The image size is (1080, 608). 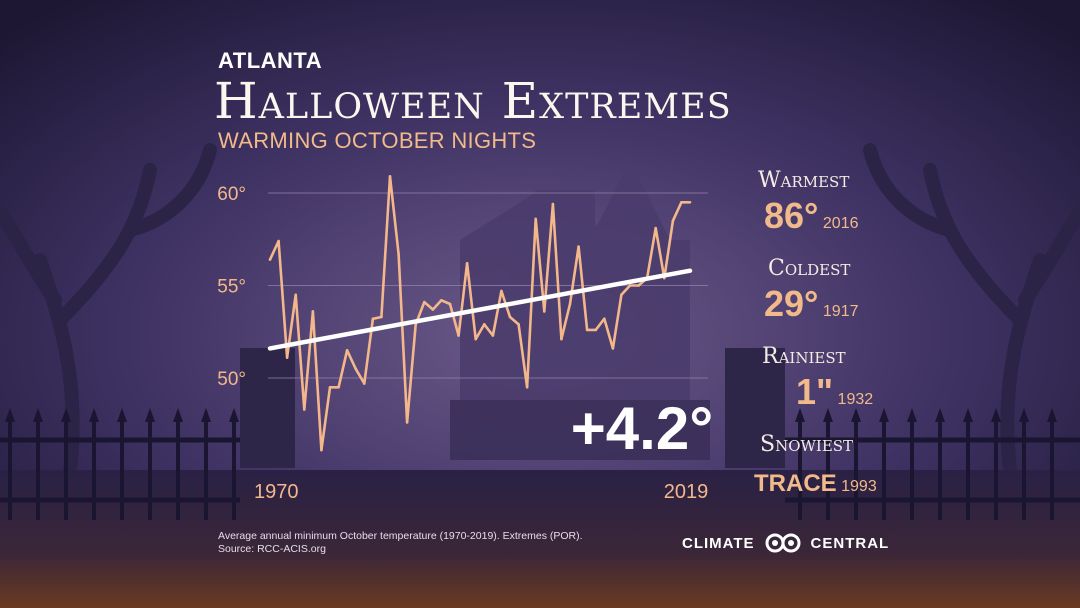 What do you see at coordinates (783, 543) in the screenshot?
I see `climate-central-logo-icon` at bounding box center [783, 543].